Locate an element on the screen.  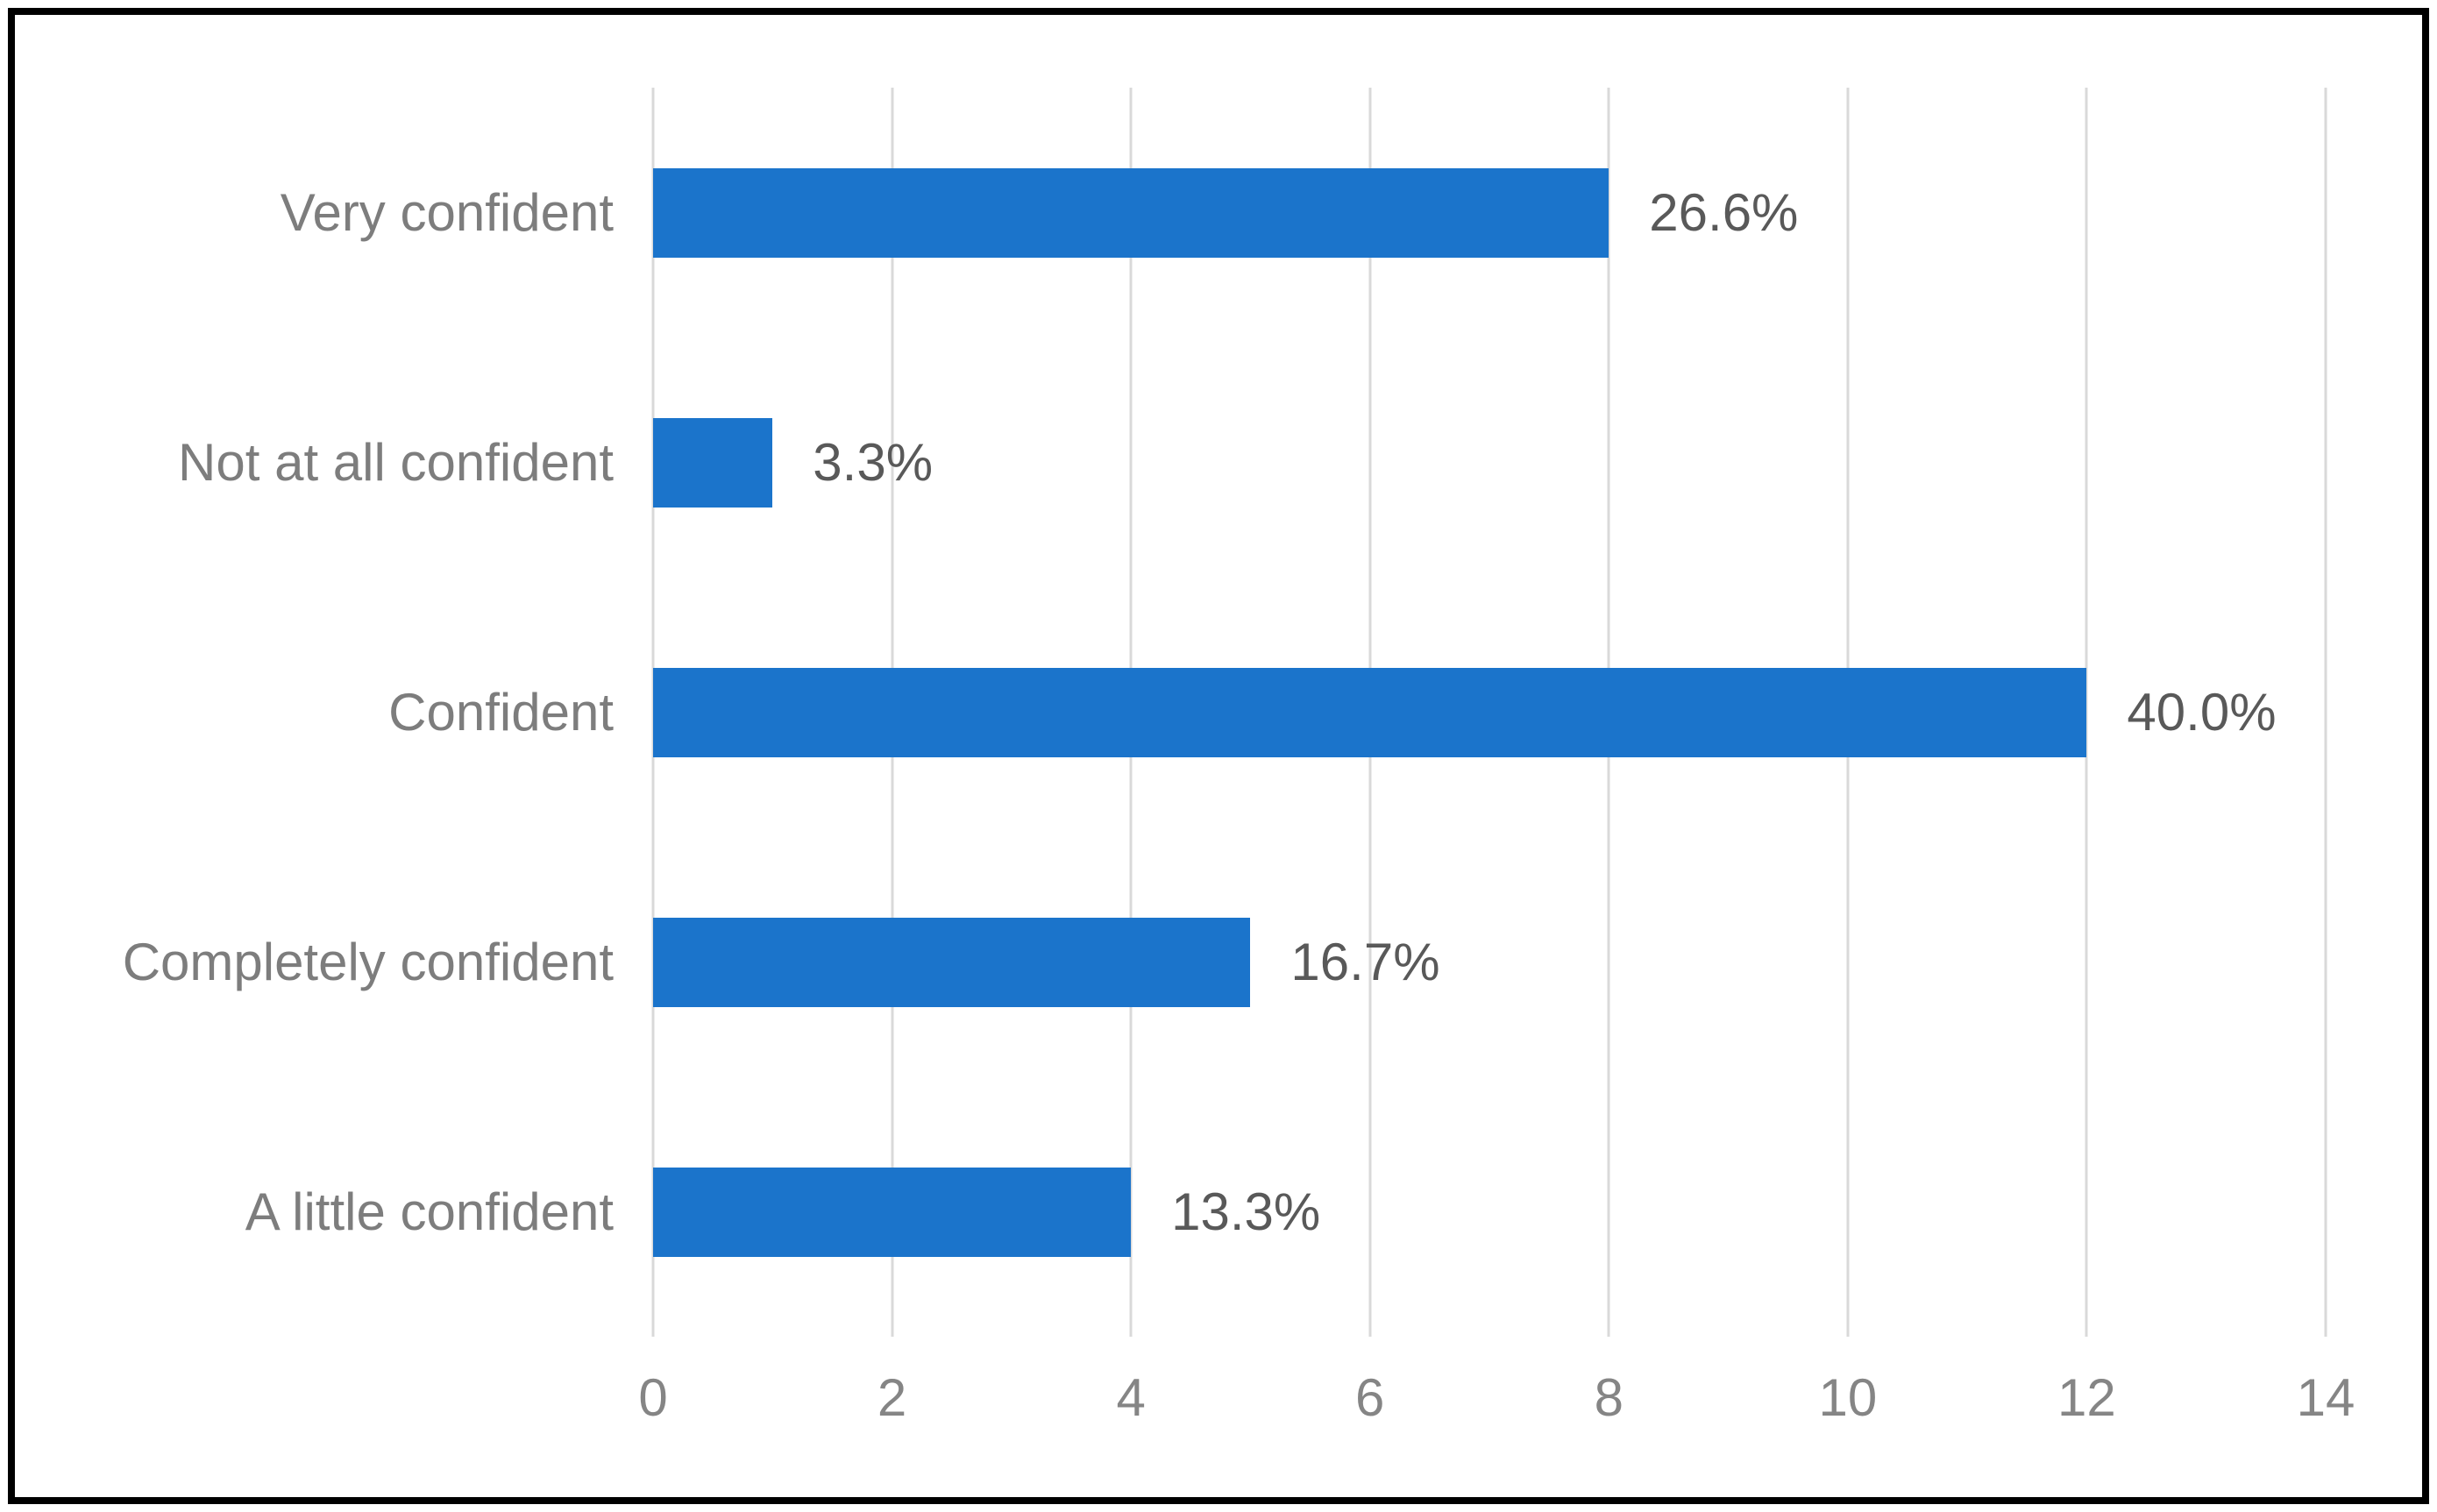
bar-very-confident is located at coordinates (1131, 212).